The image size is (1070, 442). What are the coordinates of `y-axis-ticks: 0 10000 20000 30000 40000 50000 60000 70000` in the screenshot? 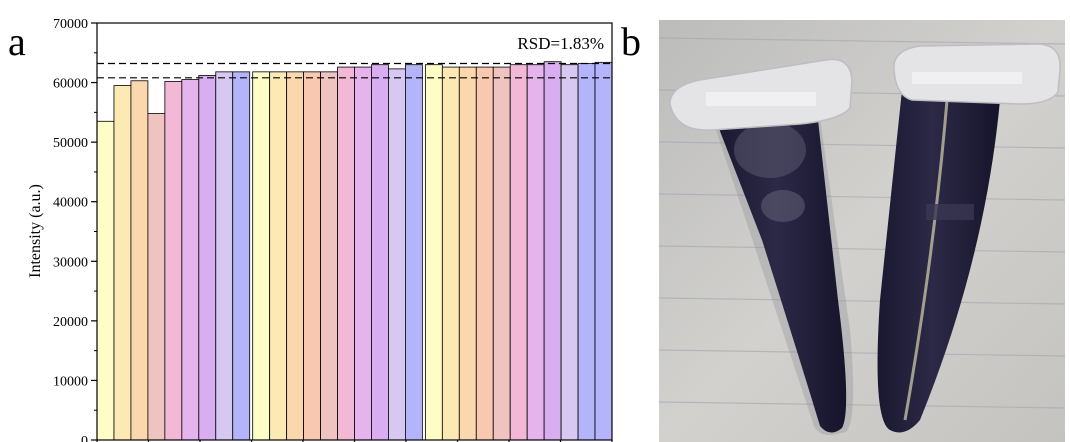 It's located at (75, 229).